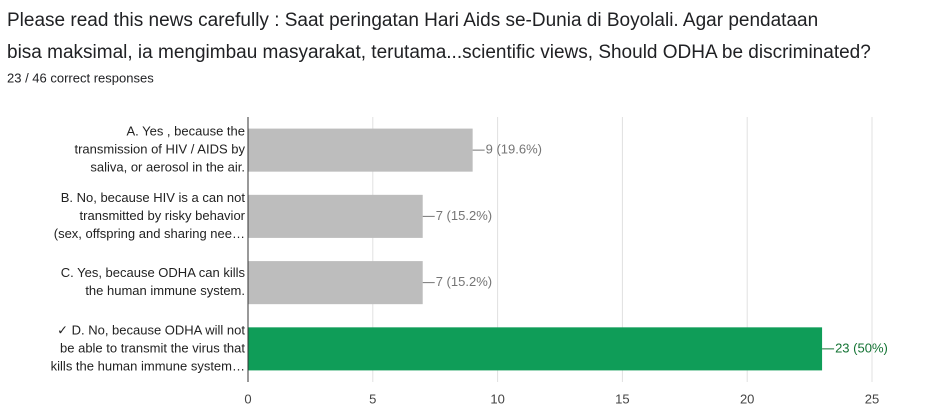 The image size is (945, 408). What do you see at coordinates (152, 347) in the screenshot?
I see `y-tick-label: be able to transmit the virus that` at bounding box center [152, 347].